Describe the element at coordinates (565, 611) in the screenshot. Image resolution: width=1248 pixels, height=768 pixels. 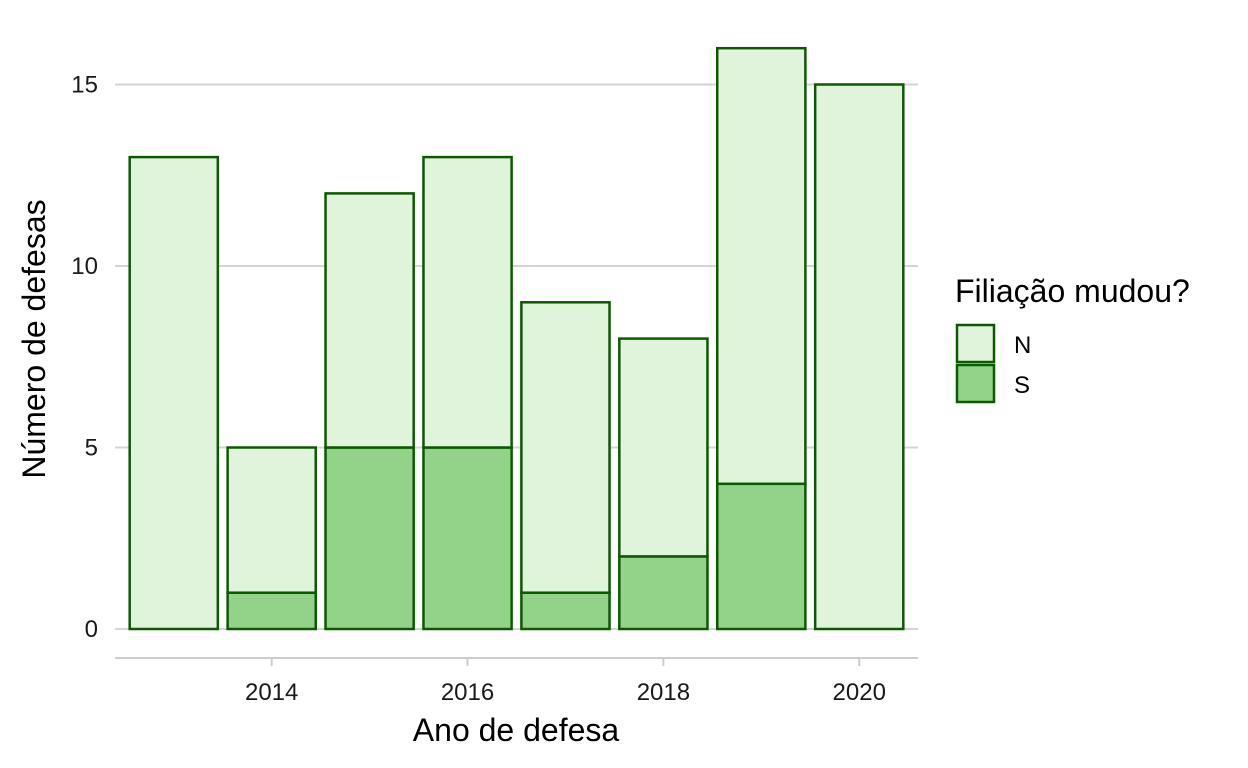
I see `bar-2017-S` at that location.